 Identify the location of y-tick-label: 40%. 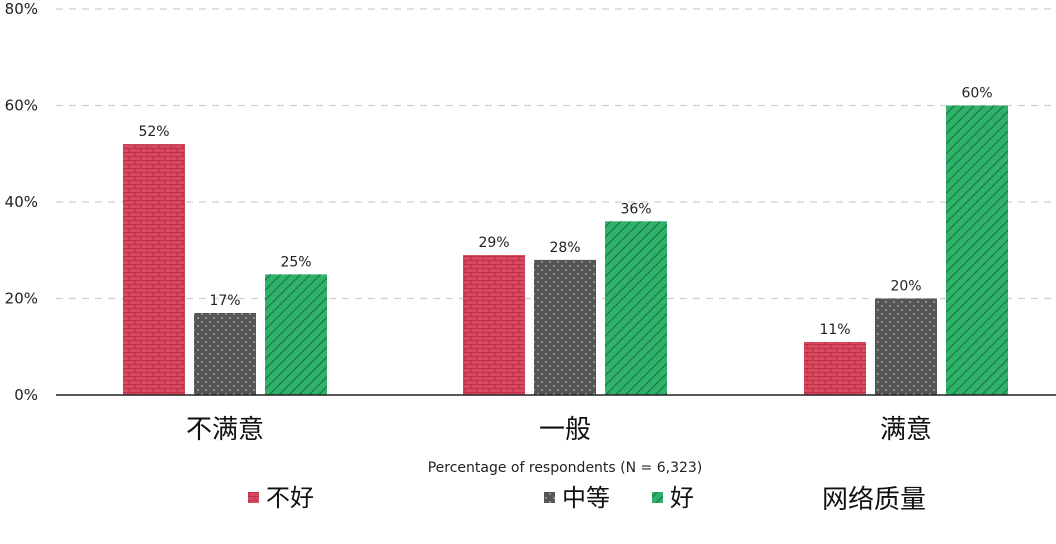
(21, 202).